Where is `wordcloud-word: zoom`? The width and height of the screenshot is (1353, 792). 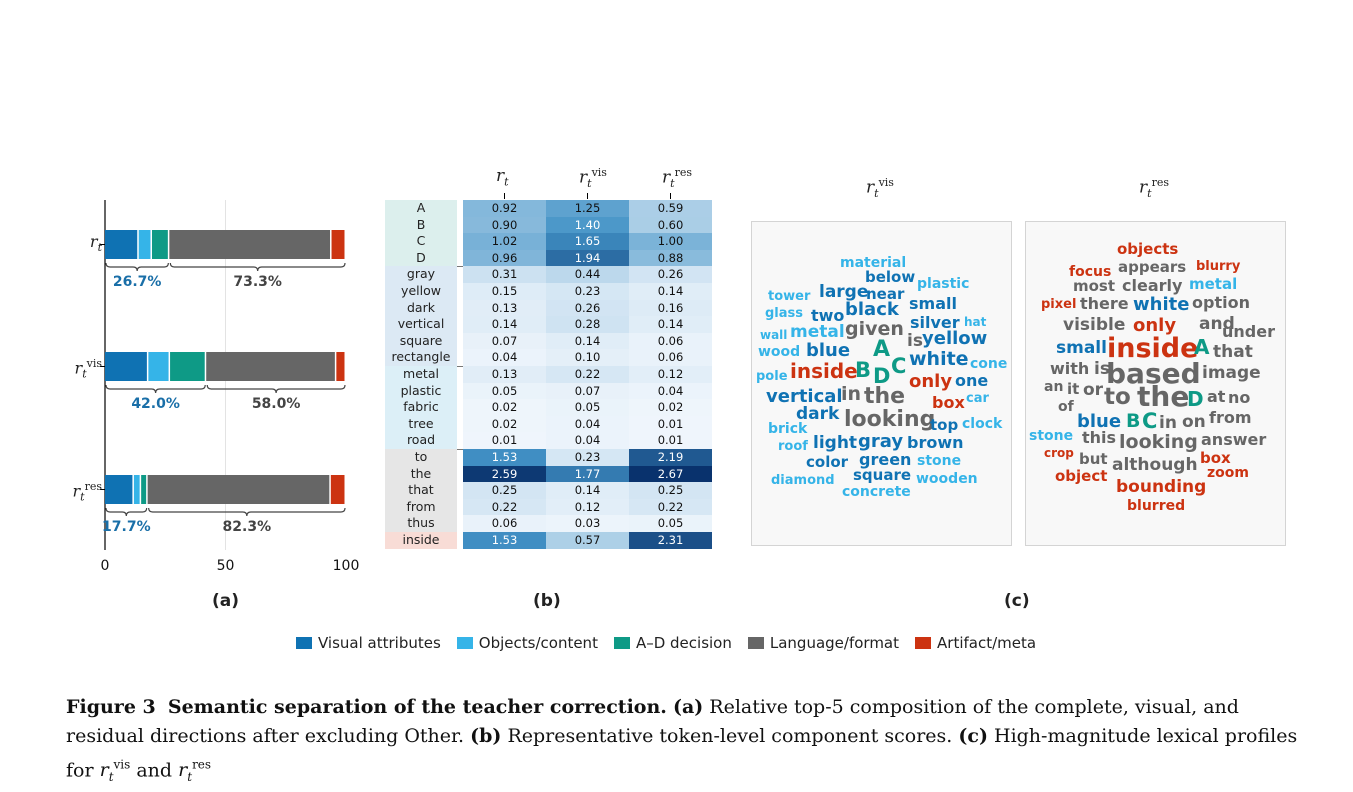 wordcloud-word: zoom is located at coordinates (1228, 473).